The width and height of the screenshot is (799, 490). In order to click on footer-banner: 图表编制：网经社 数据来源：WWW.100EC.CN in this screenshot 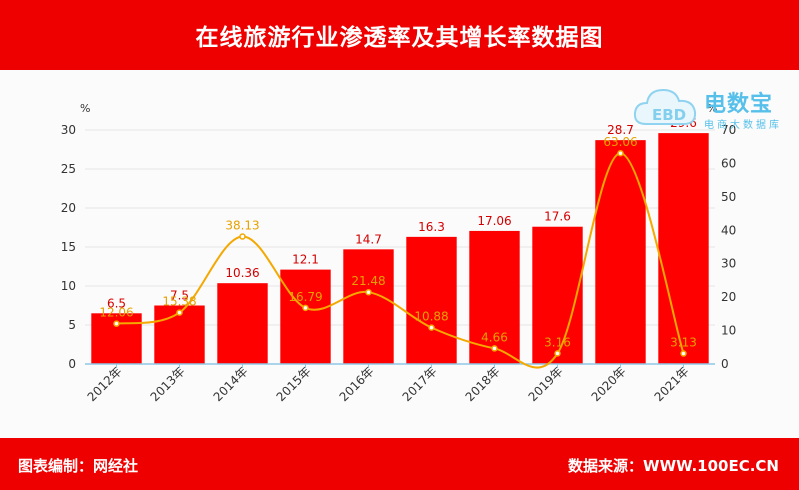, I will do `click(399, 464)`.